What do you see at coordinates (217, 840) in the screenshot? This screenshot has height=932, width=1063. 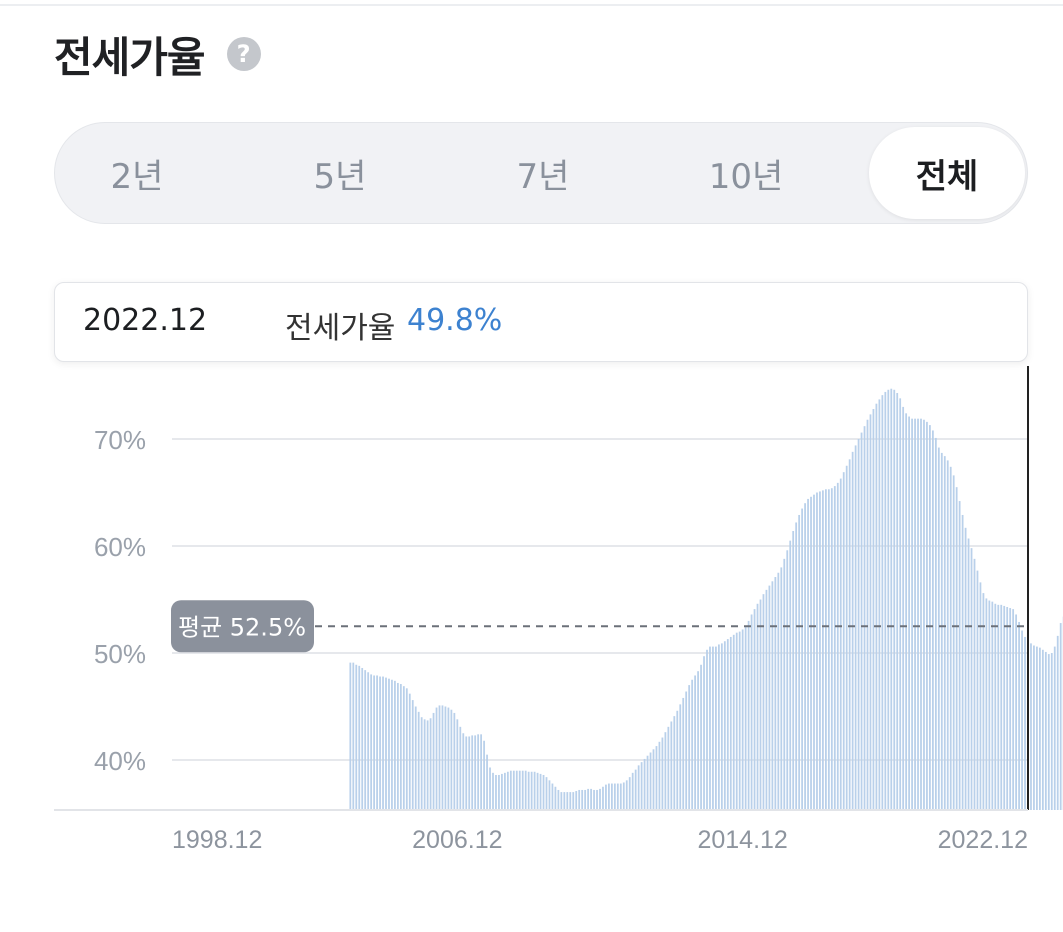 I see `x-tick-label: 1998.12` at bounding box center [217, 840].